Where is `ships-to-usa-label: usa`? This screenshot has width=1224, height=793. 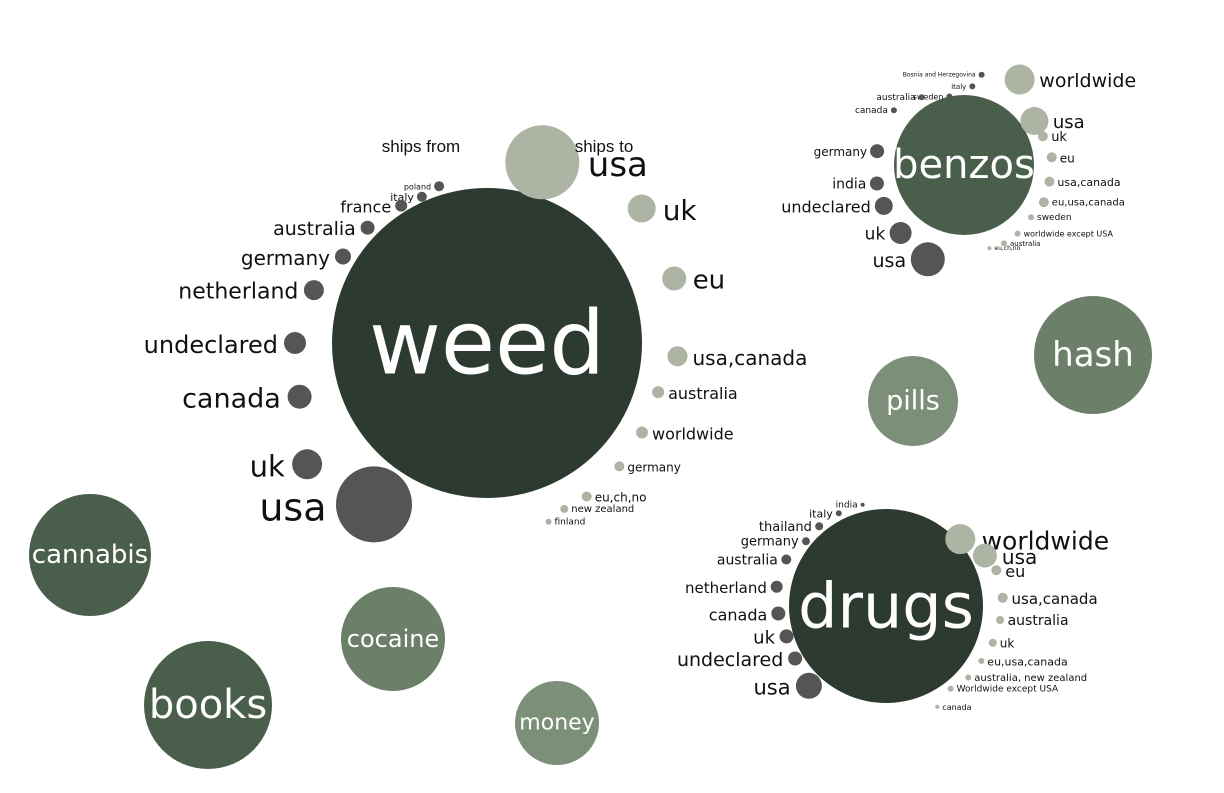
ships-to-usa-label: usa is located at coordinates (1069, 122).